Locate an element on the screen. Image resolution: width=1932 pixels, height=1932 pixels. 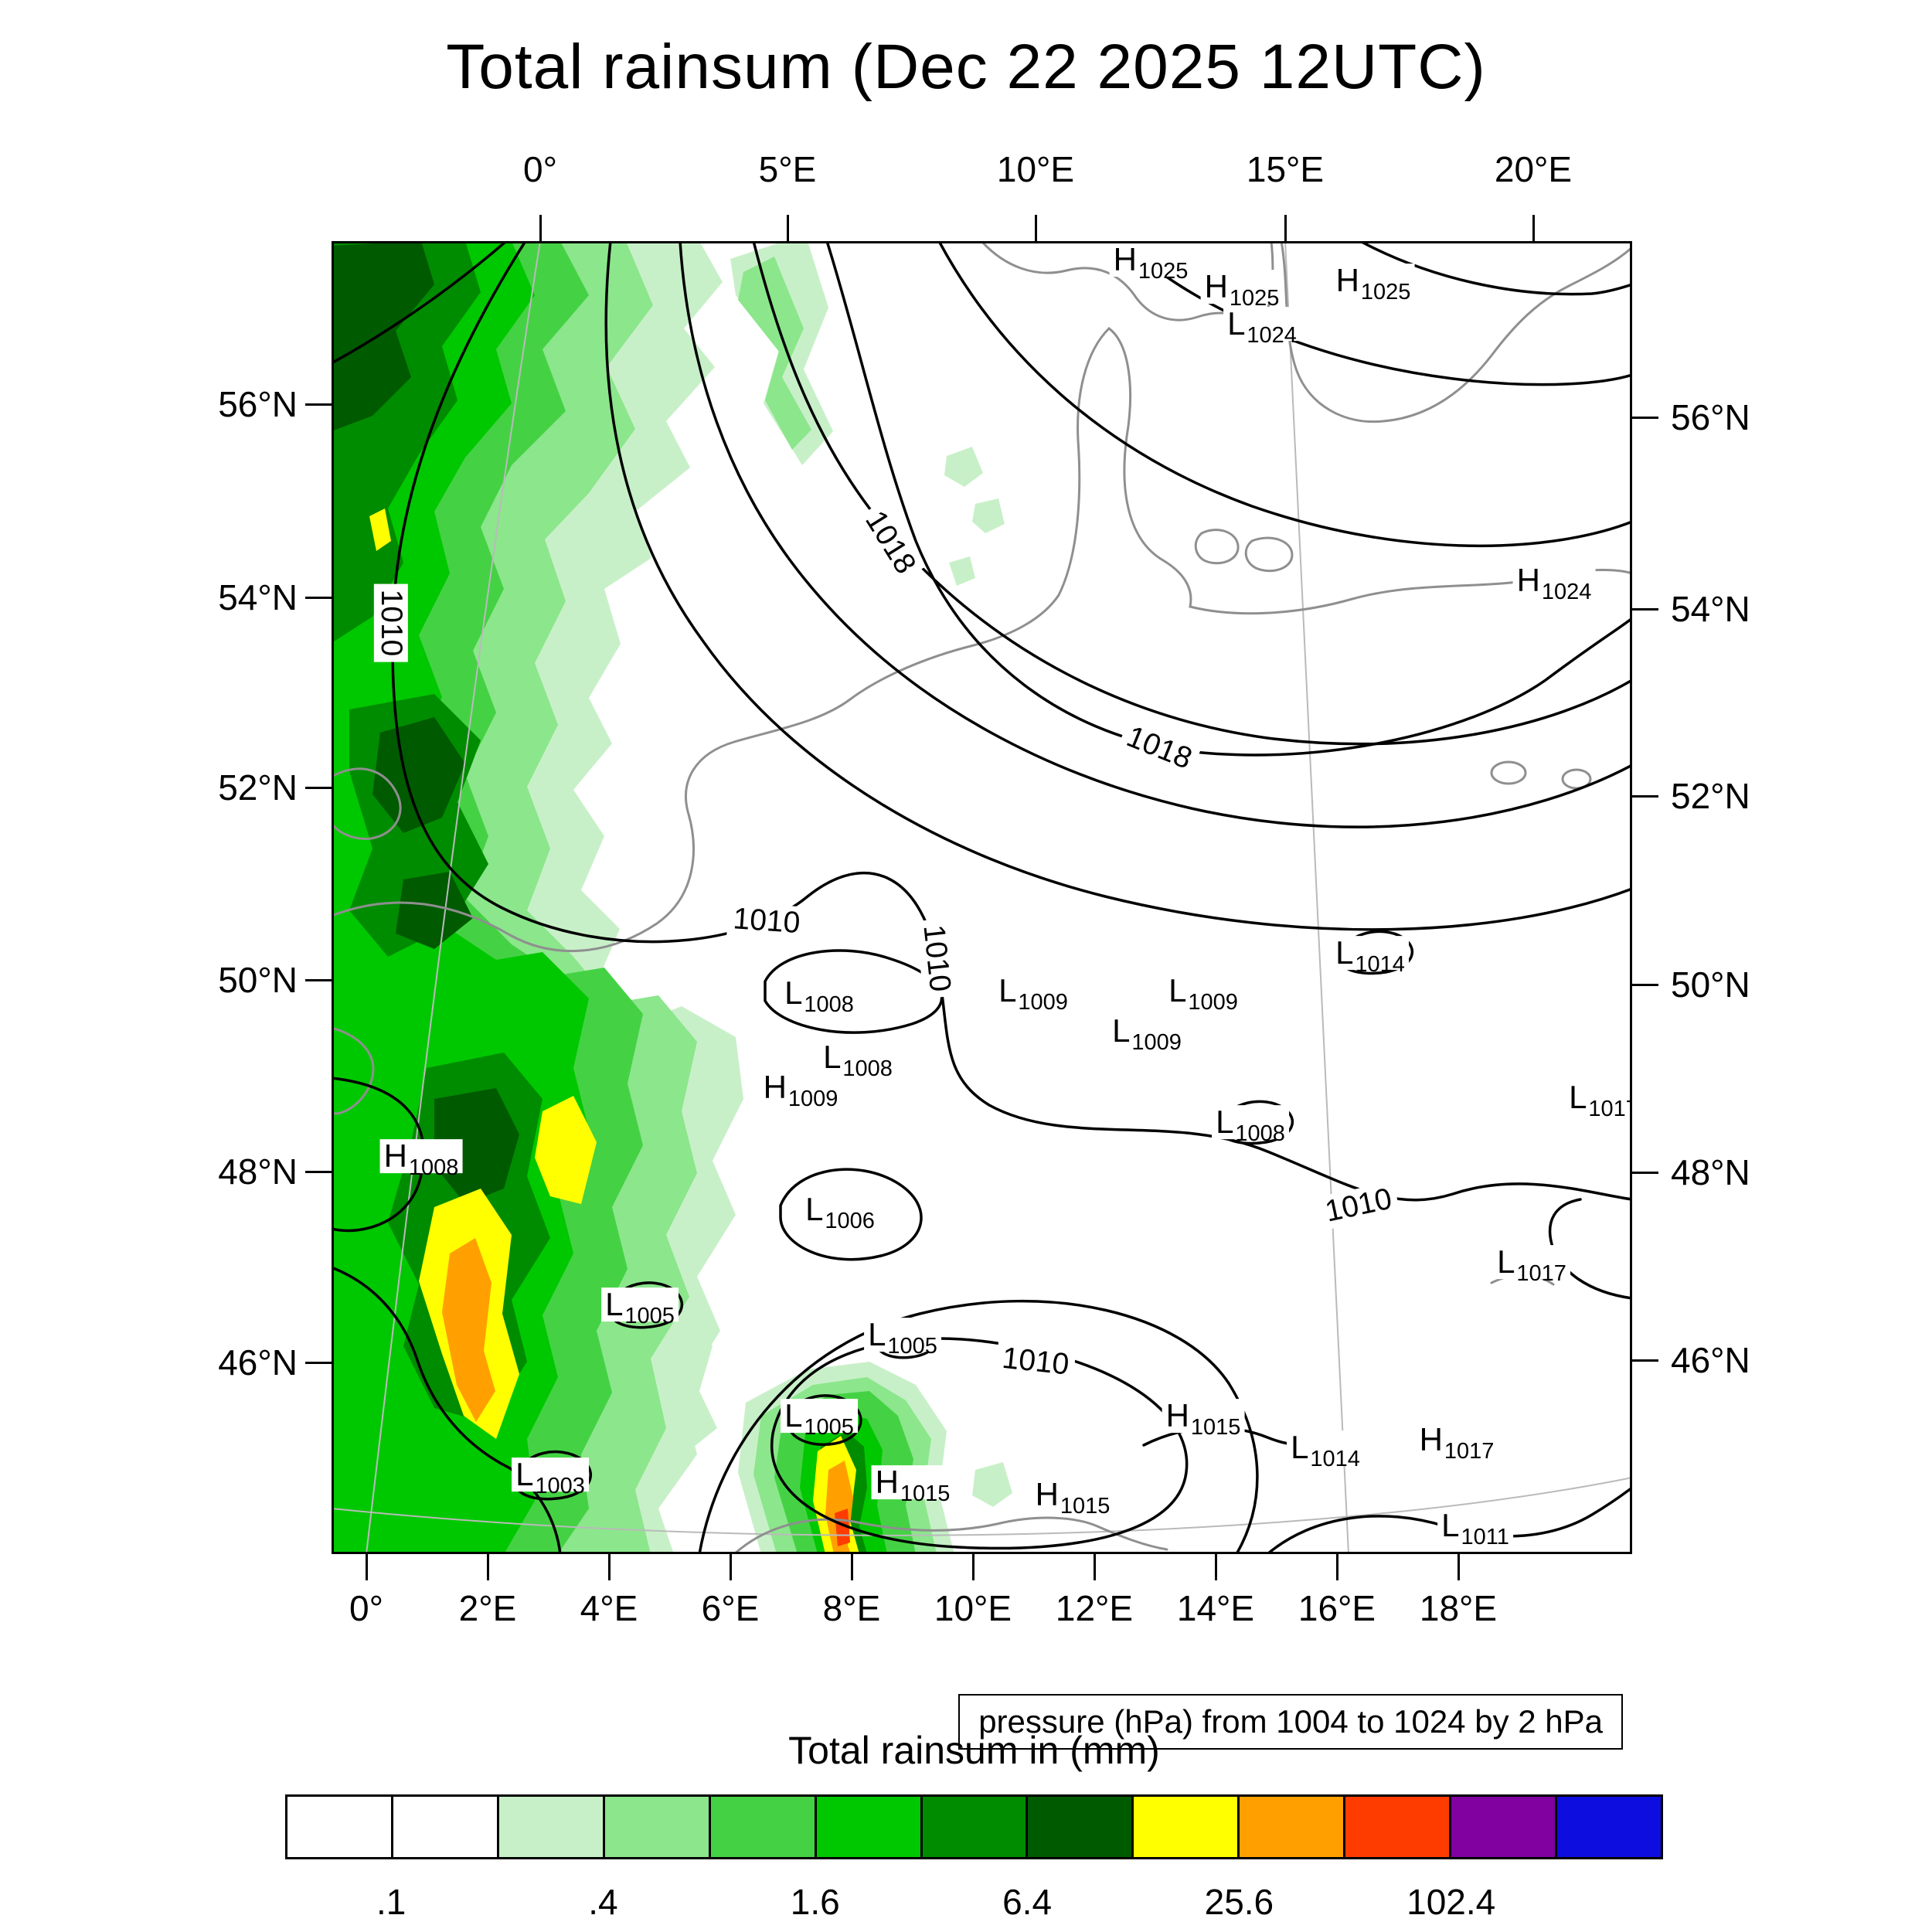
right-axis-tick-label: 56°N is located at coordinates (1711, 417).